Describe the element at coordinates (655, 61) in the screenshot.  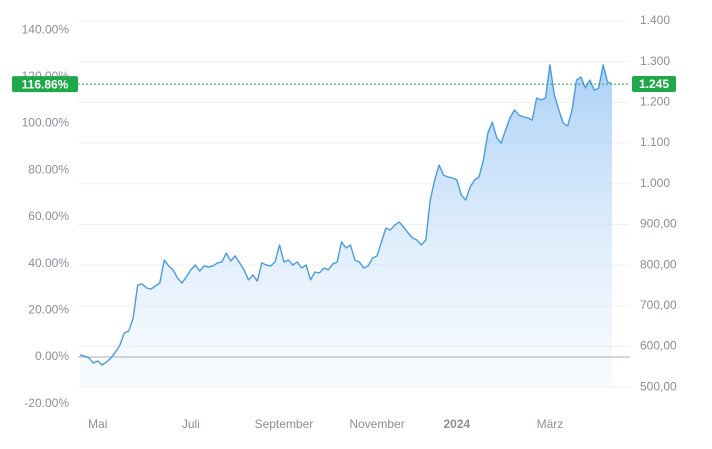
I see `y2-tick-label: 1.300` at that location.